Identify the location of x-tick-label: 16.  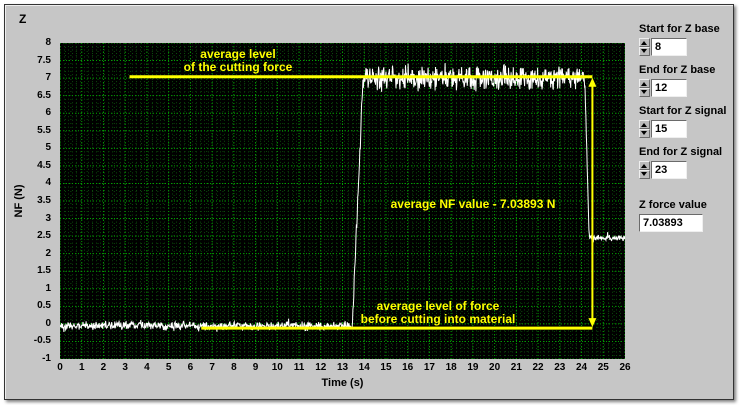
(408, 367).